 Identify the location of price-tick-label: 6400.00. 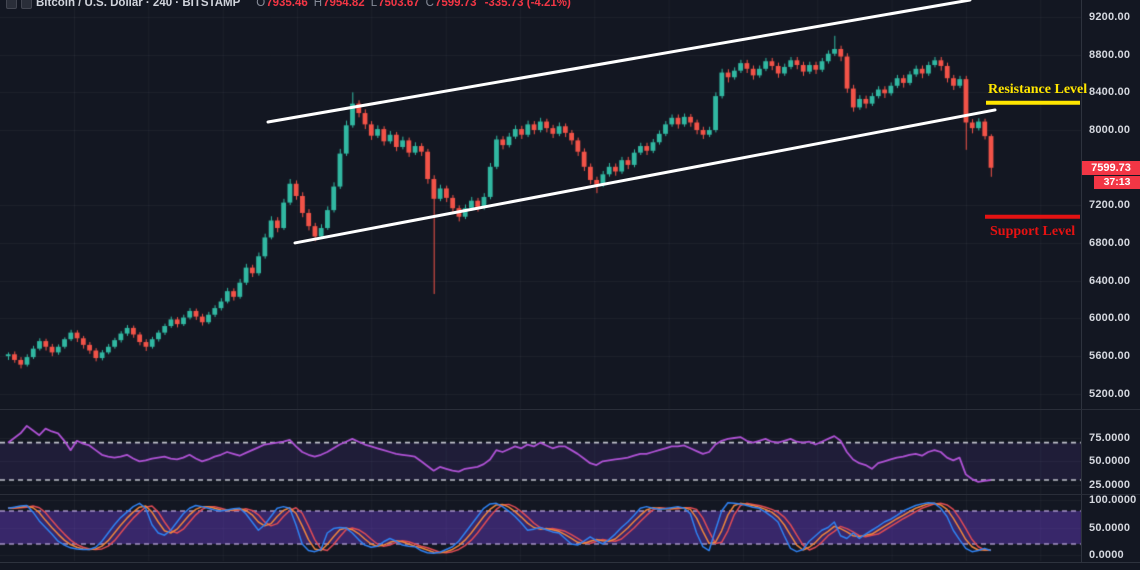
(1110, 280).